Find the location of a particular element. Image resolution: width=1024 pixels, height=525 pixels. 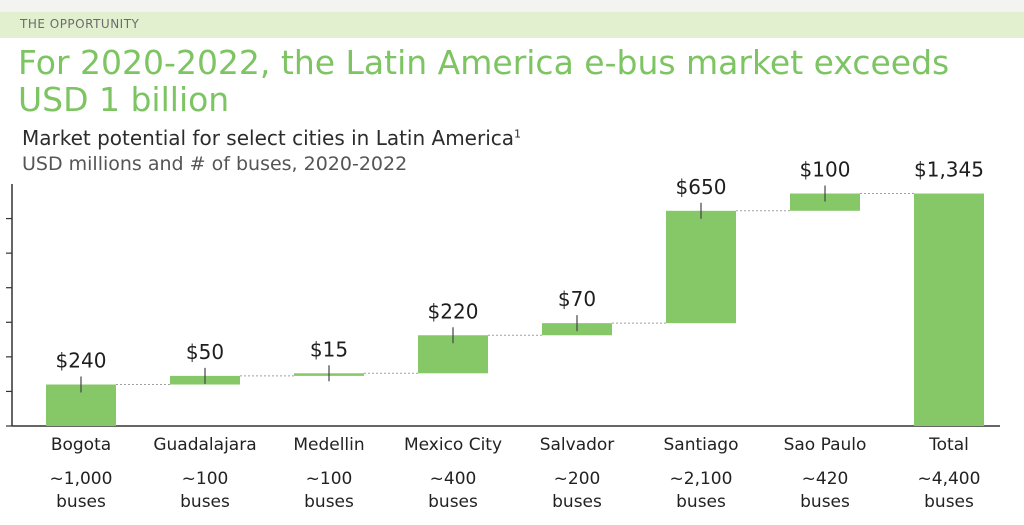

bus-count-total: ~4,400 is located at coordinates (949, 479).